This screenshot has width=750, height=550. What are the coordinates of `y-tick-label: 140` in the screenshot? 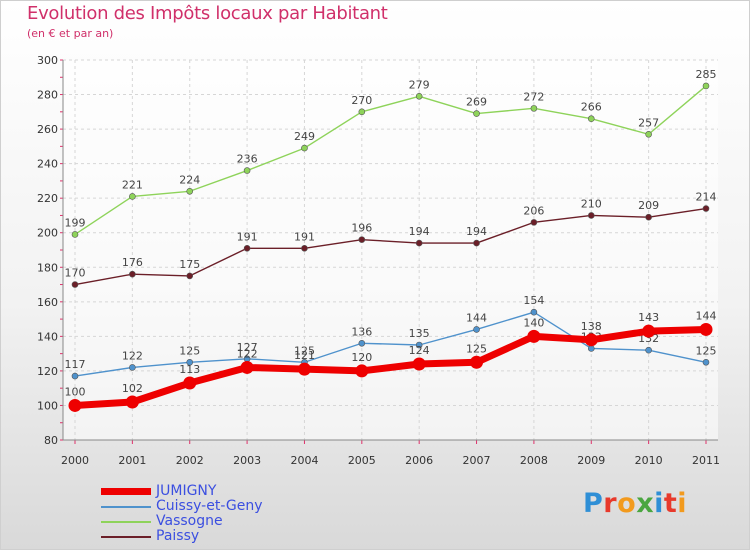 It's located at (47, 336).